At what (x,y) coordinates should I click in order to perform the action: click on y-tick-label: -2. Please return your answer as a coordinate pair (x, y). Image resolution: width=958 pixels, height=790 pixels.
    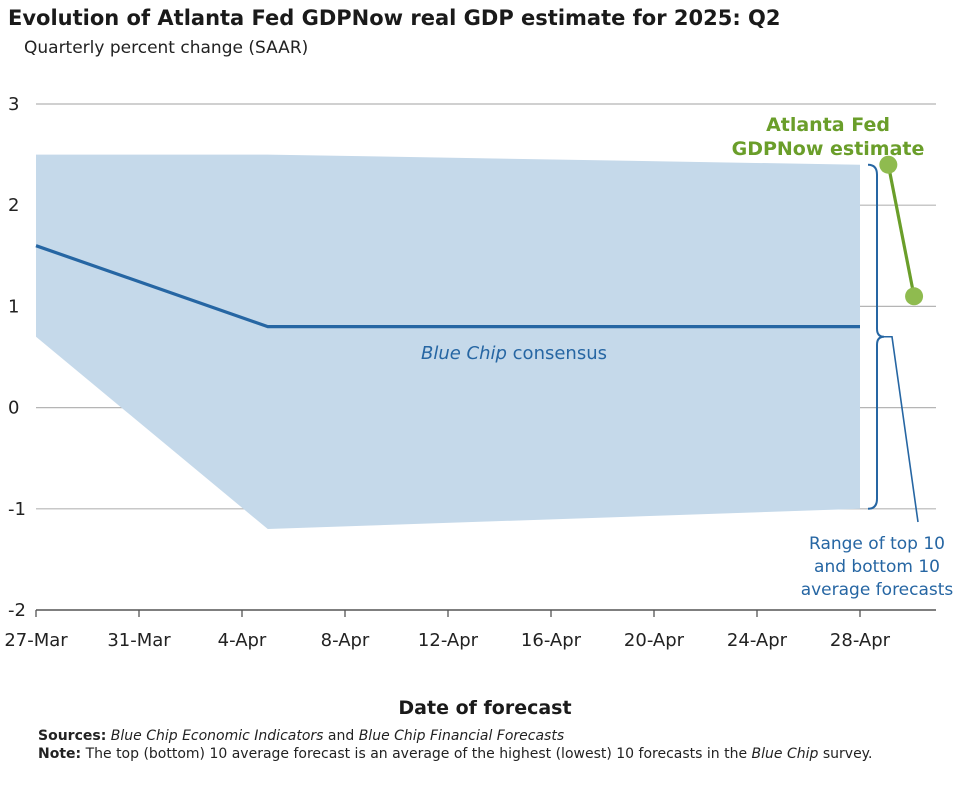
    Looking at the image, I should click on (17, 610).